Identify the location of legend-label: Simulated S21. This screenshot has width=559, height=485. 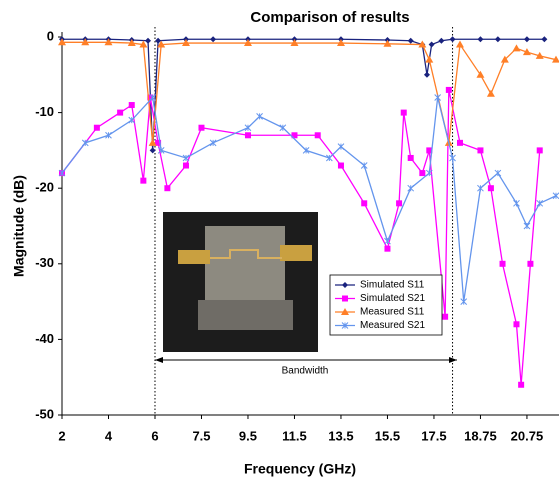
(392, 298).